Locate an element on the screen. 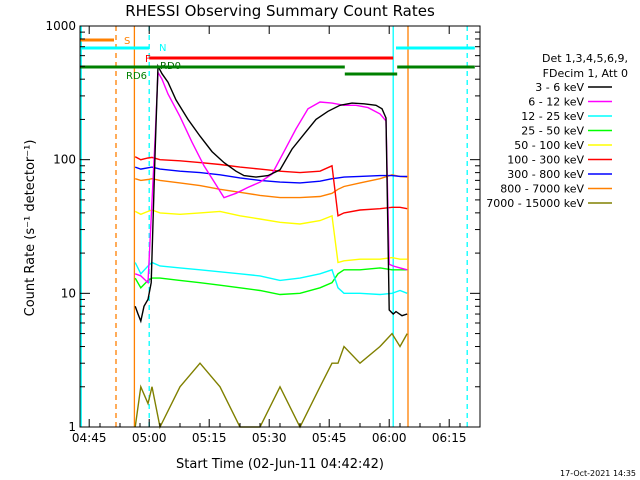 This screenshot has height=480, width=640. legend-label-0: 3 - 6 keV is located at coordinates (559, 87).